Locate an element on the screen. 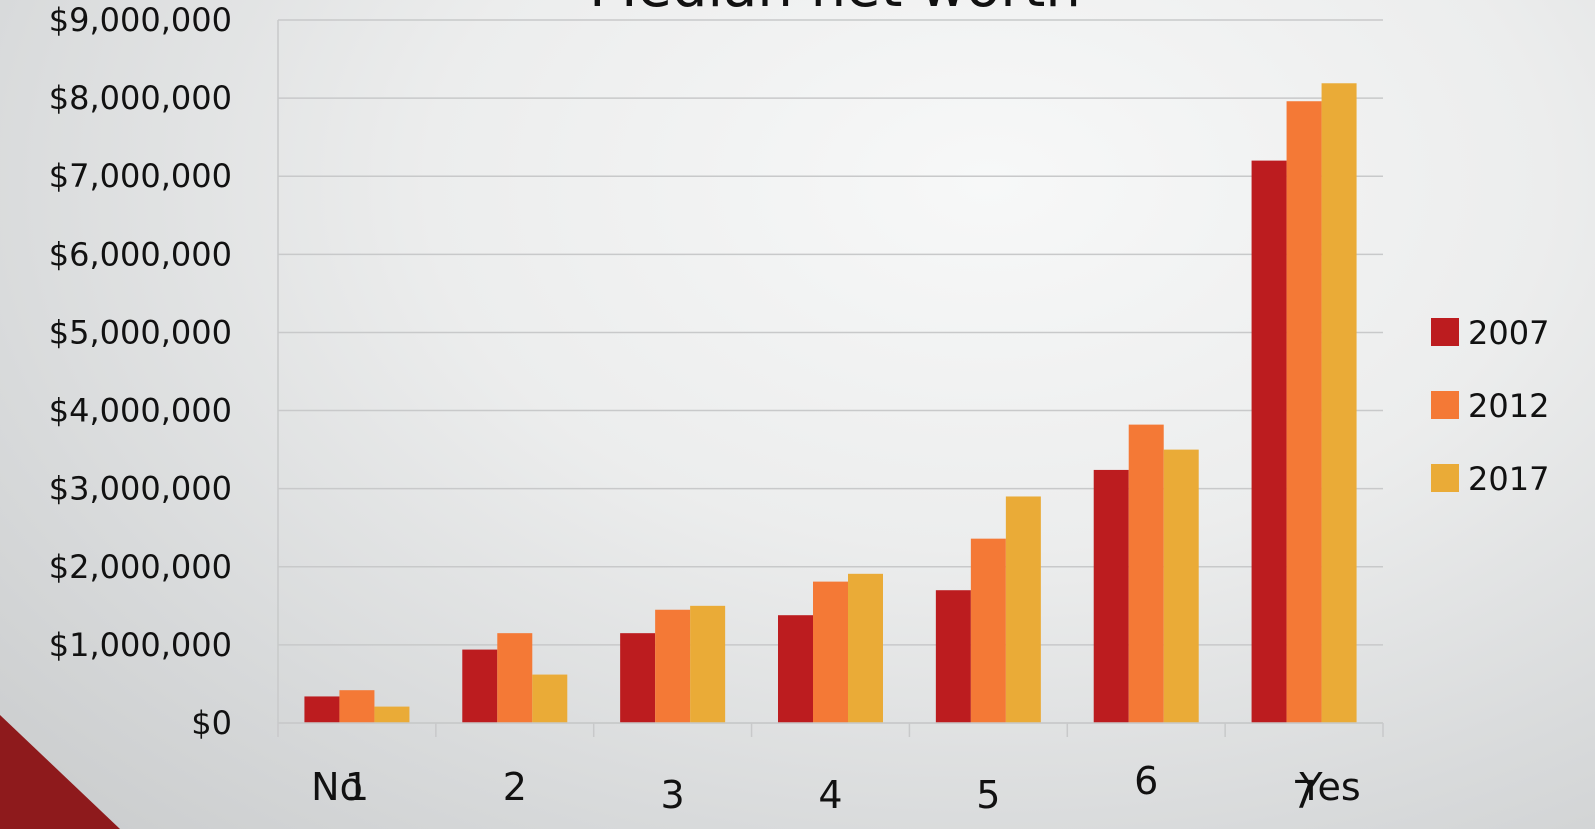 The height and width of the screenshot is (829, 1595). y-tick-label: $7,000,000 is located at coordinates (140, 176).